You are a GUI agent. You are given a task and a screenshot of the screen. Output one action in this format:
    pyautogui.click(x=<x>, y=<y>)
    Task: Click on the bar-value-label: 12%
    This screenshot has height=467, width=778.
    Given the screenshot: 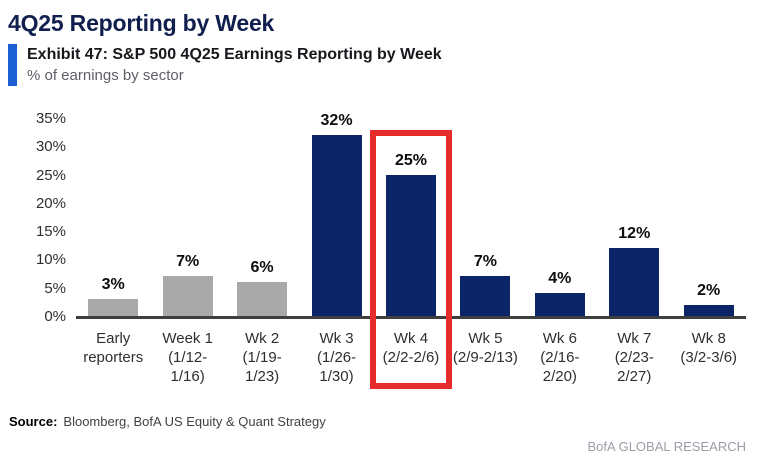 What is the action you would take?
    pyautogui.click(x=634, y=234)
    